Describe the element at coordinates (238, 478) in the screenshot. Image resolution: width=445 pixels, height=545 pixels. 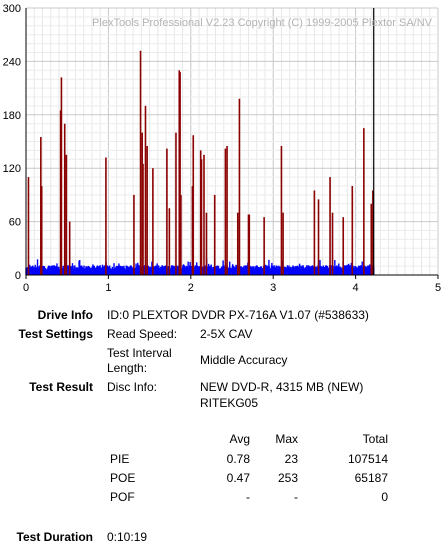
I see `stats-row-avg: 0.47` at that location.